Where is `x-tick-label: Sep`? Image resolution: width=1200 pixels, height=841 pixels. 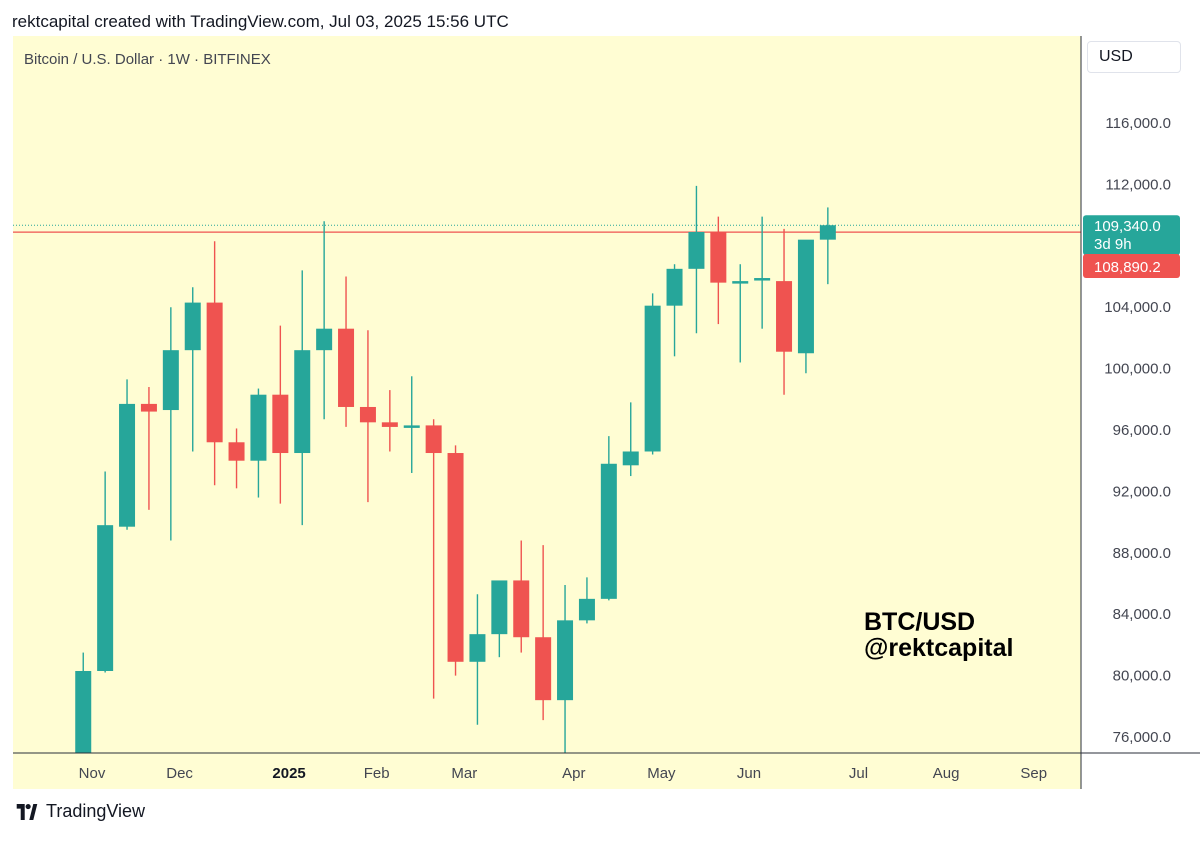
x-tick-label: Sep is located at coordinates (1033, 773).